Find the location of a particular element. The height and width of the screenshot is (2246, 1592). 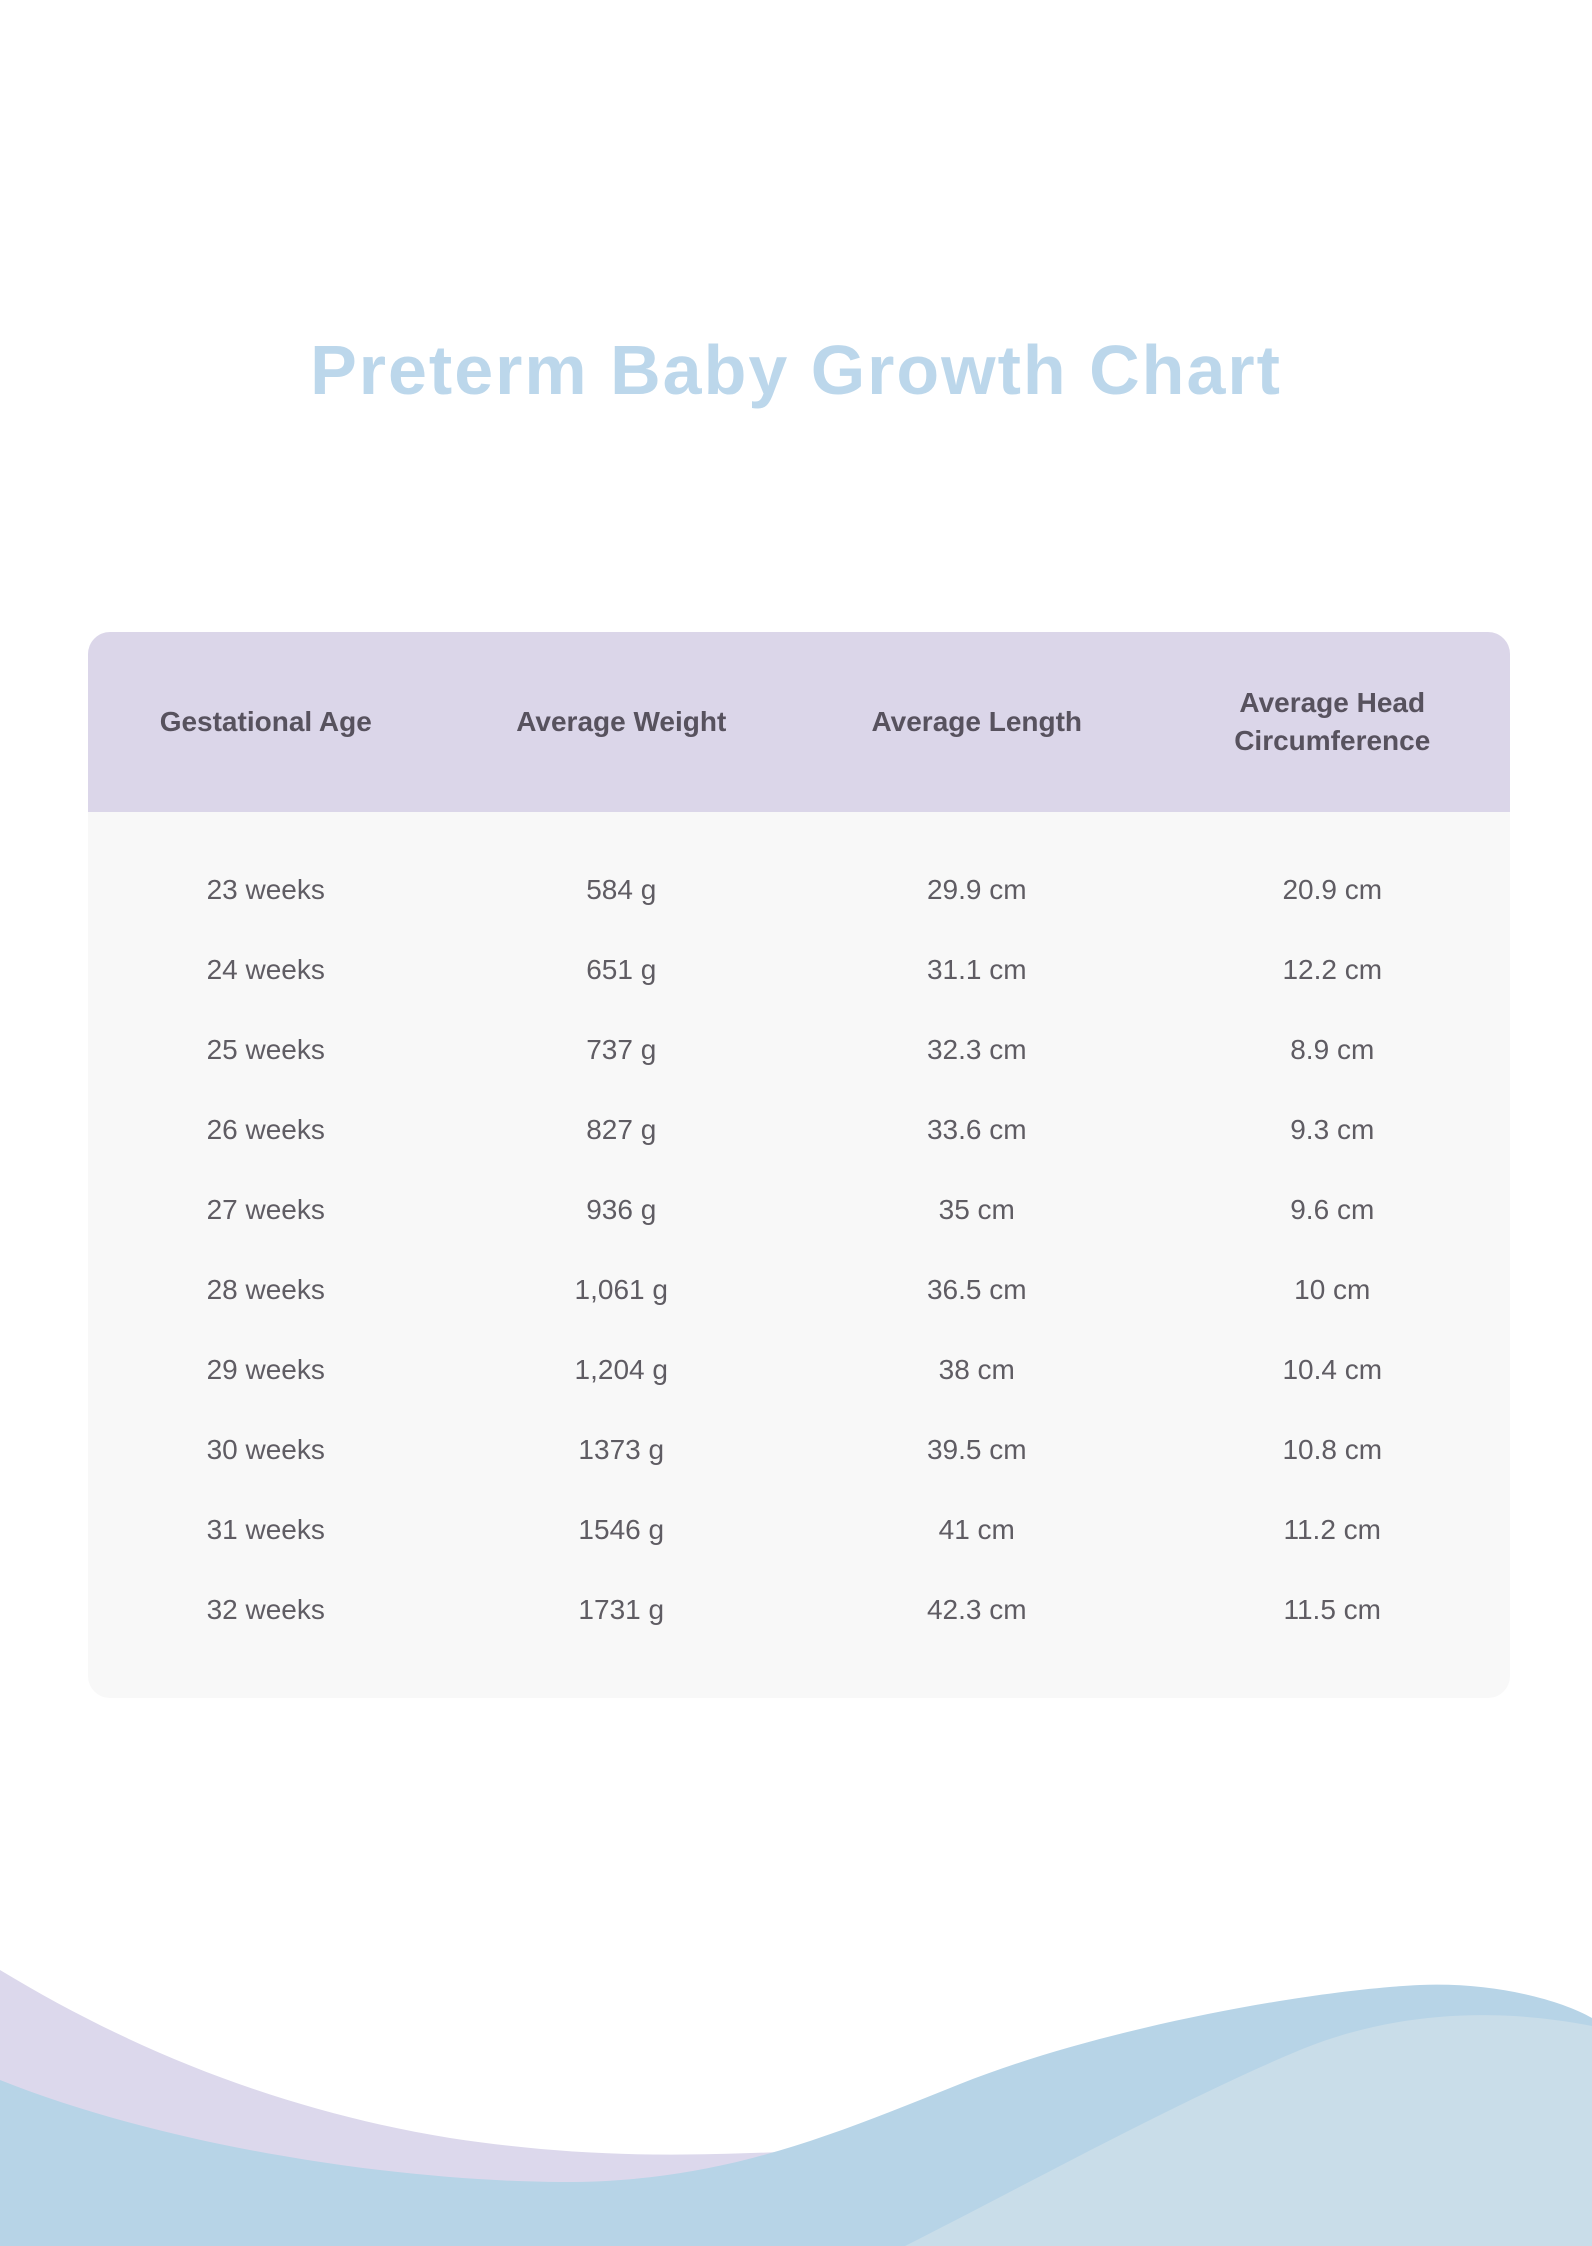

table-cell: 32.3 cm is located at coordinates (976, 1049).